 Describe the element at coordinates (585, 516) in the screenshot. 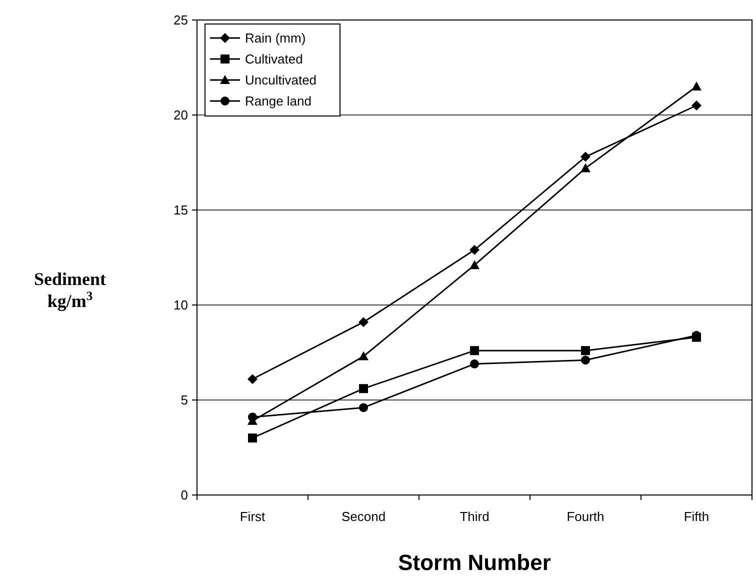

I see `x-tick-label: Fourth` at that location.